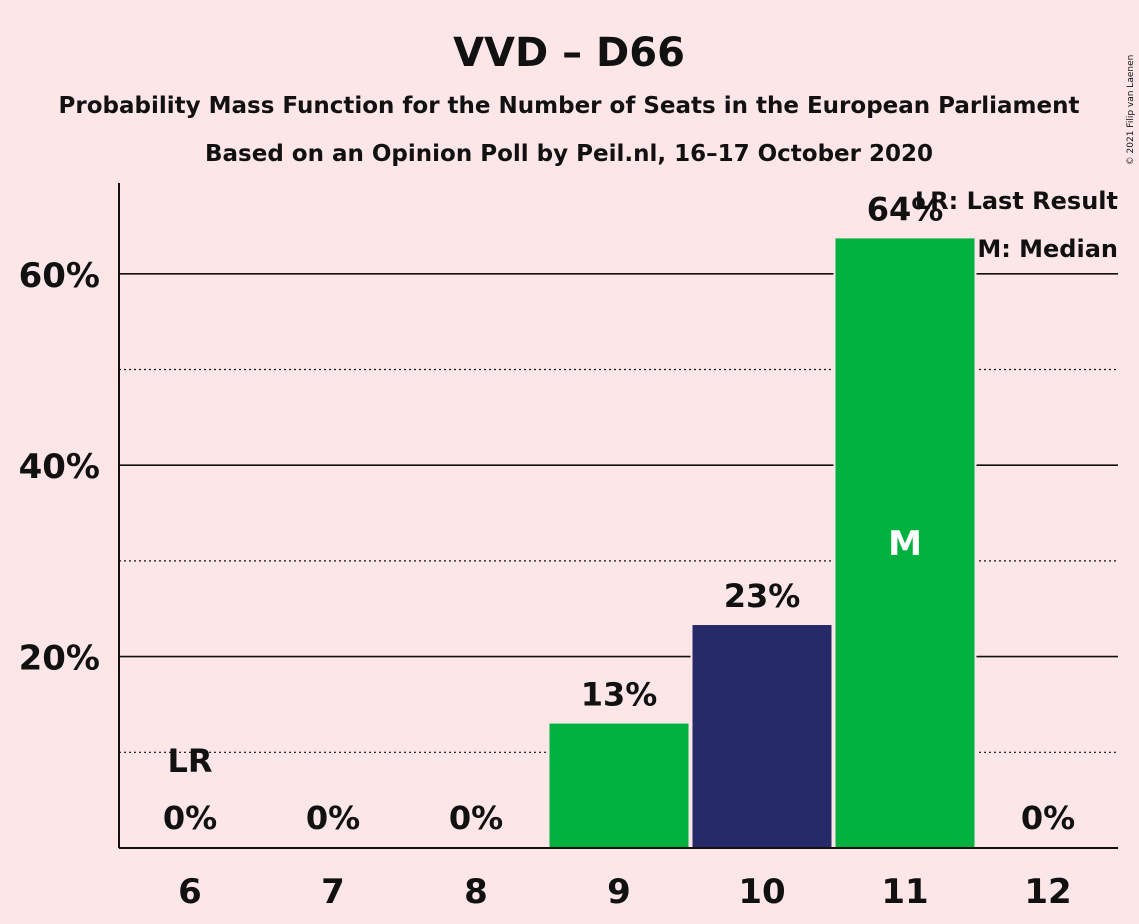 This screenshot has height=924, width=1139. Describe the element at coordinates (59, 659) in the screenshot. I see `y-tick-label: 20%` at that location.